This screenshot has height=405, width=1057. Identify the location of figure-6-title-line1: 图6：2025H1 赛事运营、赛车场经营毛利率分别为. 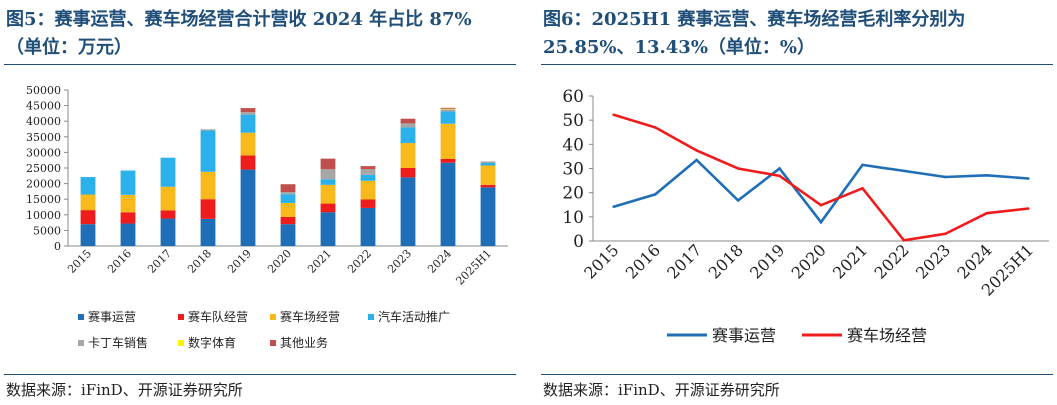
(754, 19).